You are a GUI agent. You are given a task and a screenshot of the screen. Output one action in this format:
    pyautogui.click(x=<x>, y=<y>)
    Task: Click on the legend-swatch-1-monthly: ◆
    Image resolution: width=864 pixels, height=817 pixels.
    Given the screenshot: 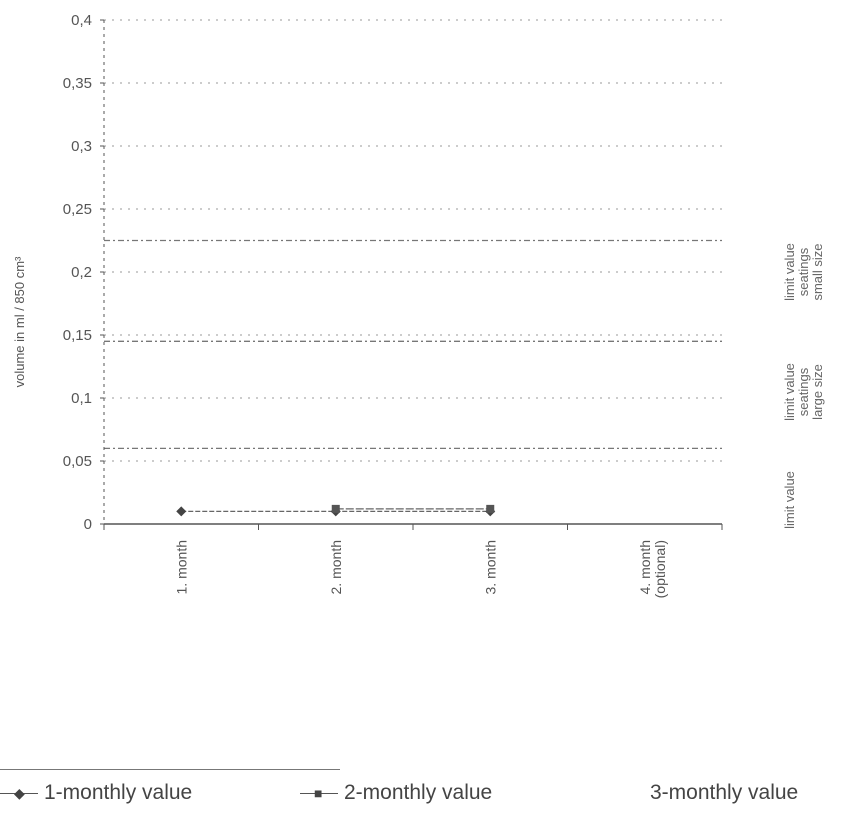 What is the action you would take?
    pyautogui.click(x=19, y=793)
    